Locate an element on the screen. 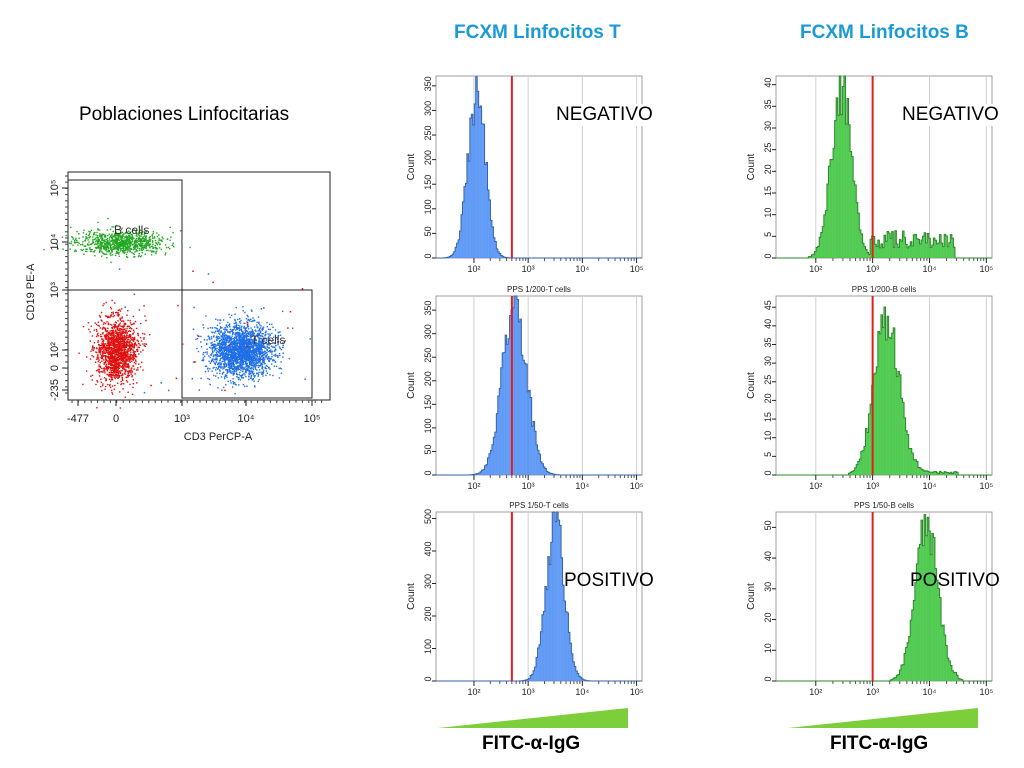 This screenshot has width=1024, height=768. y-tick-label: 100 is located at coordinates (428, 646).